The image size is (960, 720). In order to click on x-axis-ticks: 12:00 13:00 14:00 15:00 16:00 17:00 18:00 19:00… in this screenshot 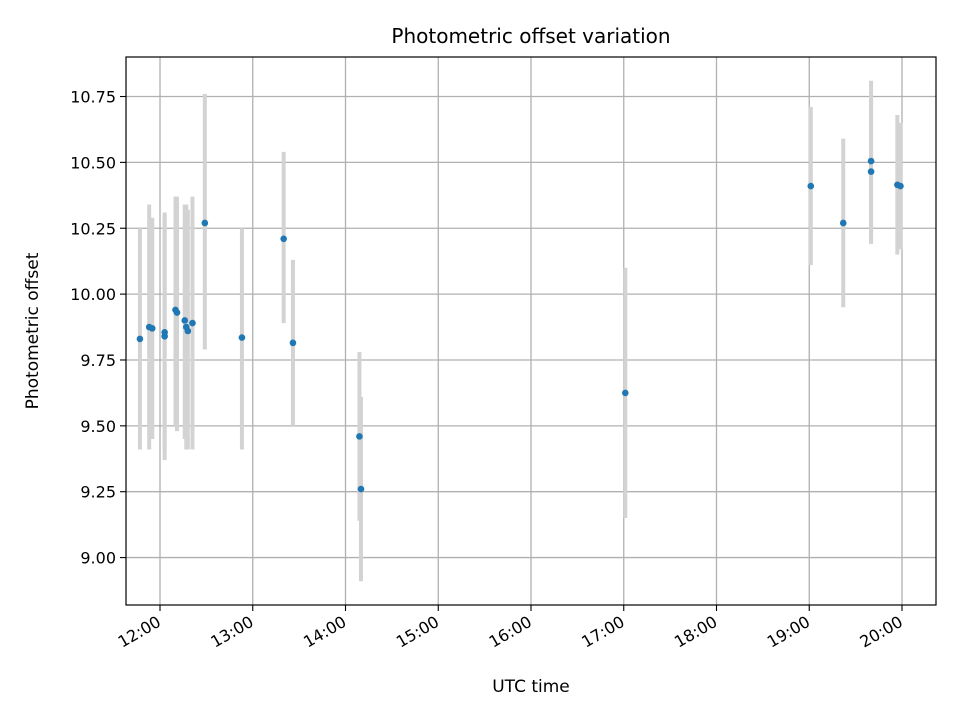, I will do `click(510, 628)`.